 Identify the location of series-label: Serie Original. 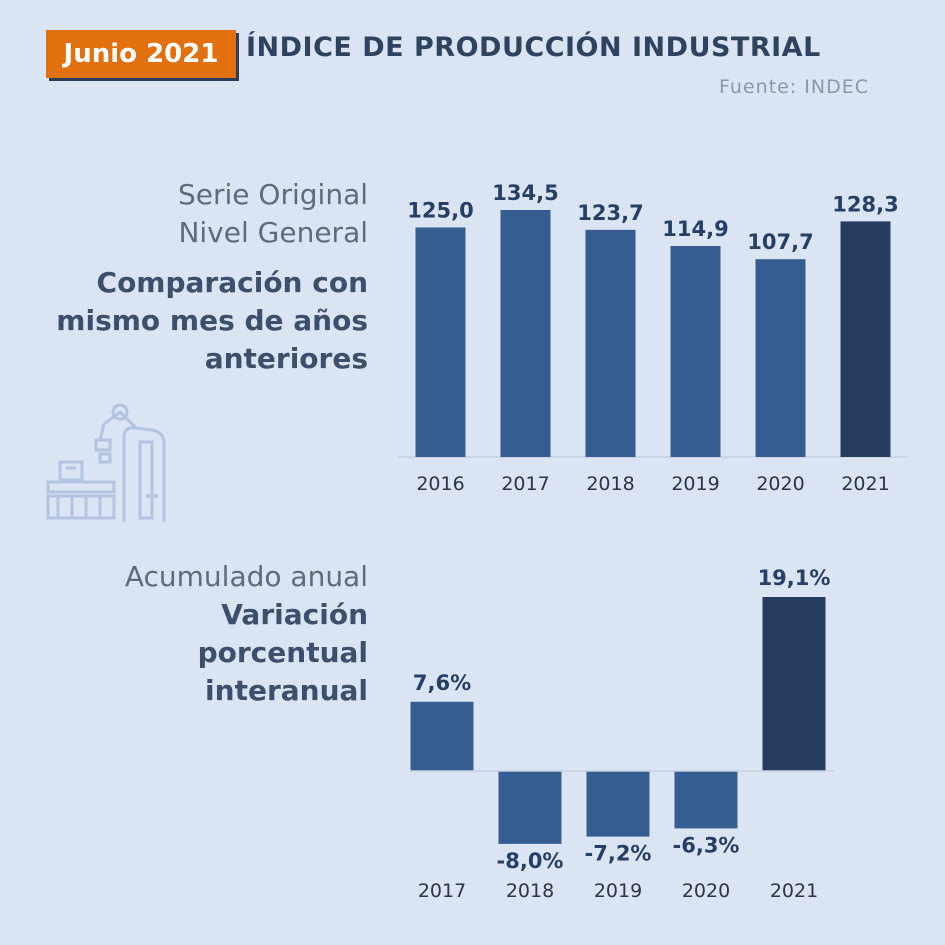
(273, 194).